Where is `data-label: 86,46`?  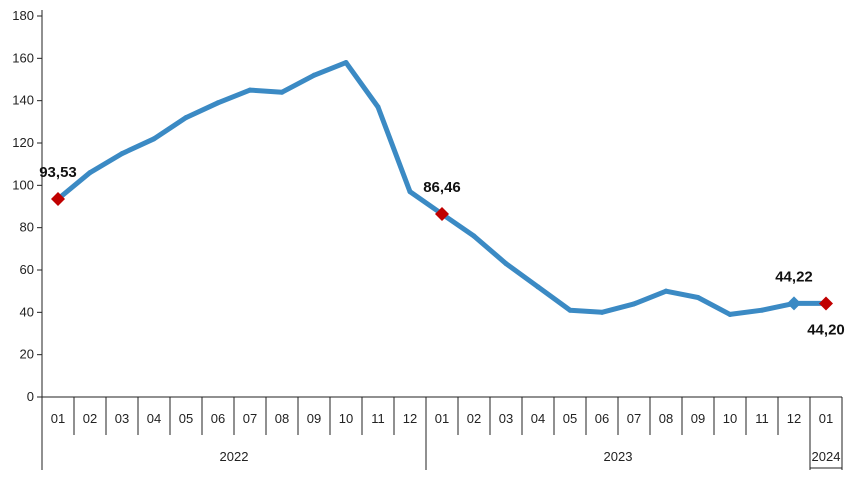
data-label: 86,46 is located at coordinates (442, 187).